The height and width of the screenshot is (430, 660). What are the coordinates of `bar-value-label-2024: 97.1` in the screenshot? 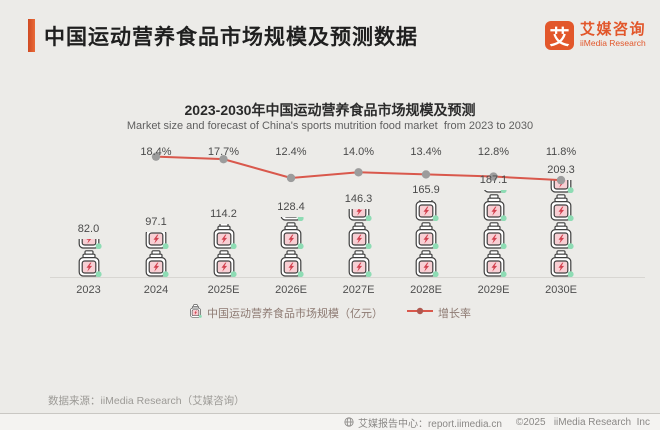 It's located at (156, 221).